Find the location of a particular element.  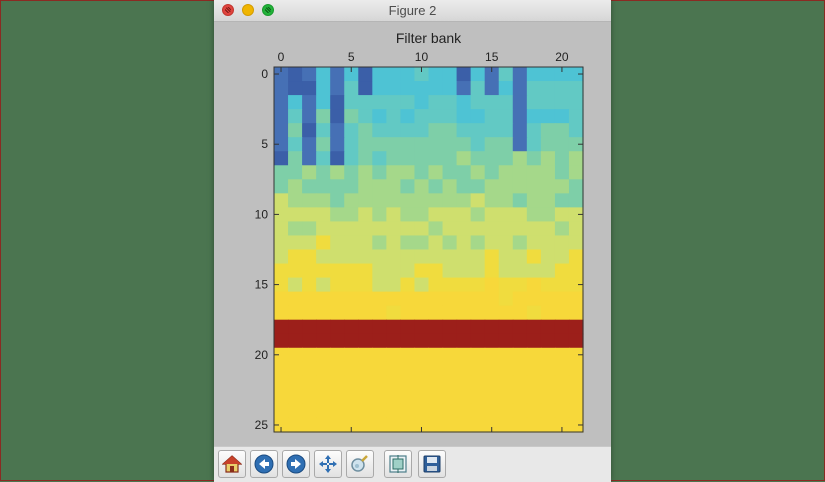

zoom-button is located at coordinates (360, 464).